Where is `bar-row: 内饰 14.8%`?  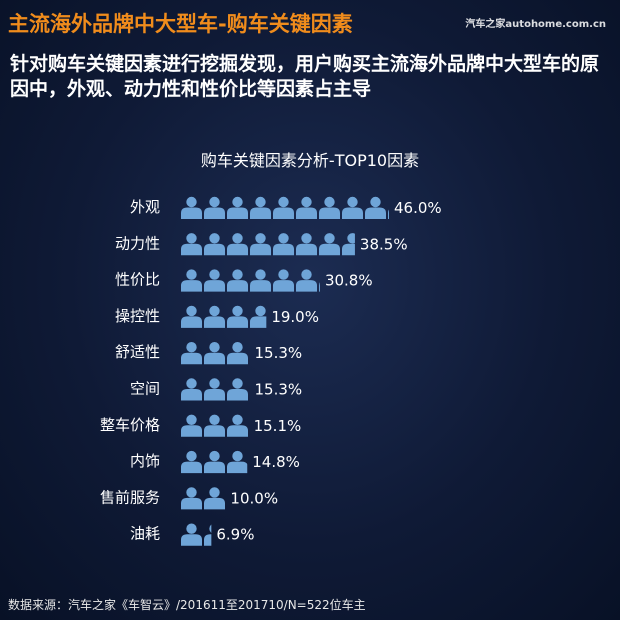
bar-row: 内饰 14.8% is located at coordinates (215, 462).